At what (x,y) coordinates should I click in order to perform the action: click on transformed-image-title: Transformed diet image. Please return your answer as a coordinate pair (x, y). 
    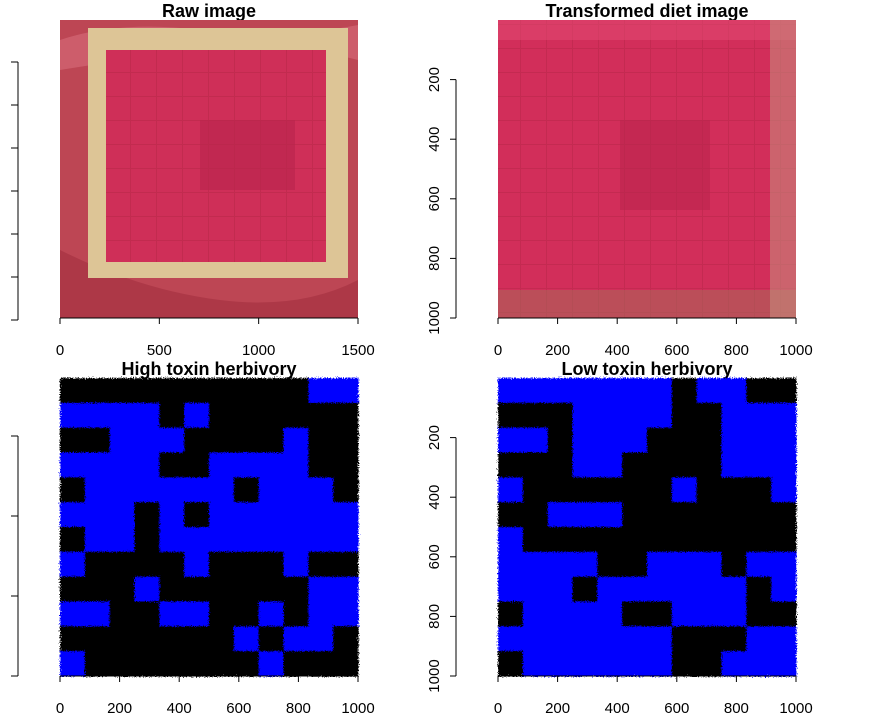
    Looking at the image, I should click on (646, 11).